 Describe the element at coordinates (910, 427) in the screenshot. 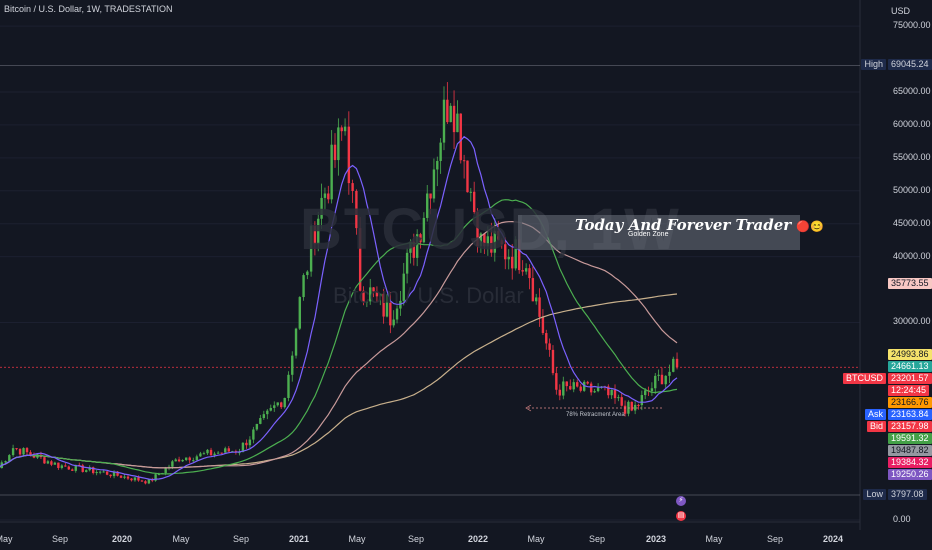

I see `price-tag-value: 23157.98` at that location.